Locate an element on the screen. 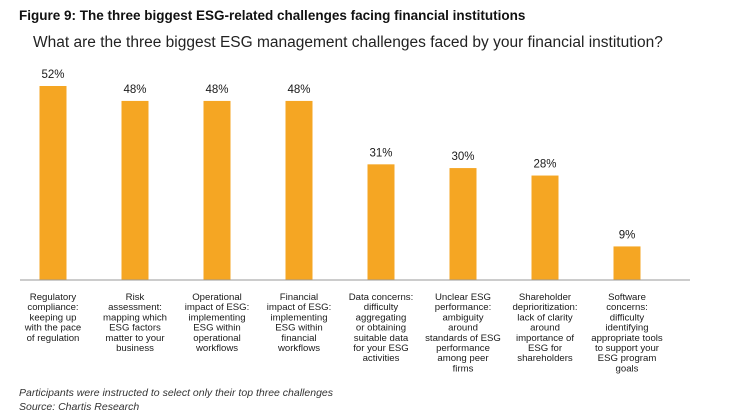 The image size is (735, 420). category-label-line: Risk is located at coordinates (135, 297).